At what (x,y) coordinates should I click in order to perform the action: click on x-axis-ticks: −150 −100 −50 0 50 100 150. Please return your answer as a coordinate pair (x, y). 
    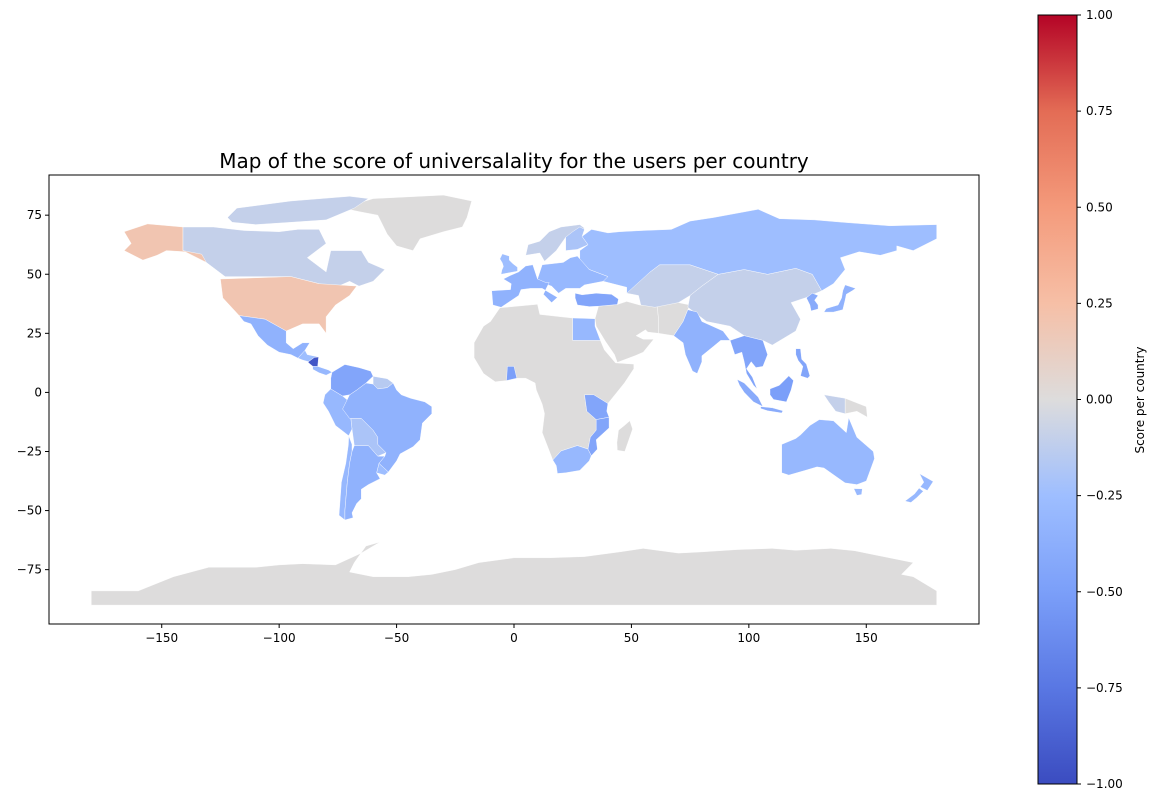
    Looking at the image, I should click on (511, 634).